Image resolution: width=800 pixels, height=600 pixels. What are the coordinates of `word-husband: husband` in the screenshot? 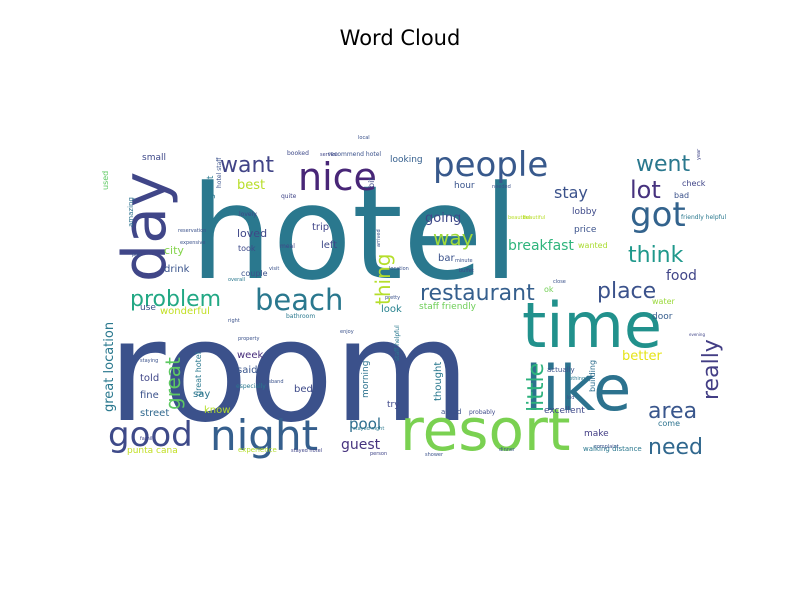 It's located at (273, 382).